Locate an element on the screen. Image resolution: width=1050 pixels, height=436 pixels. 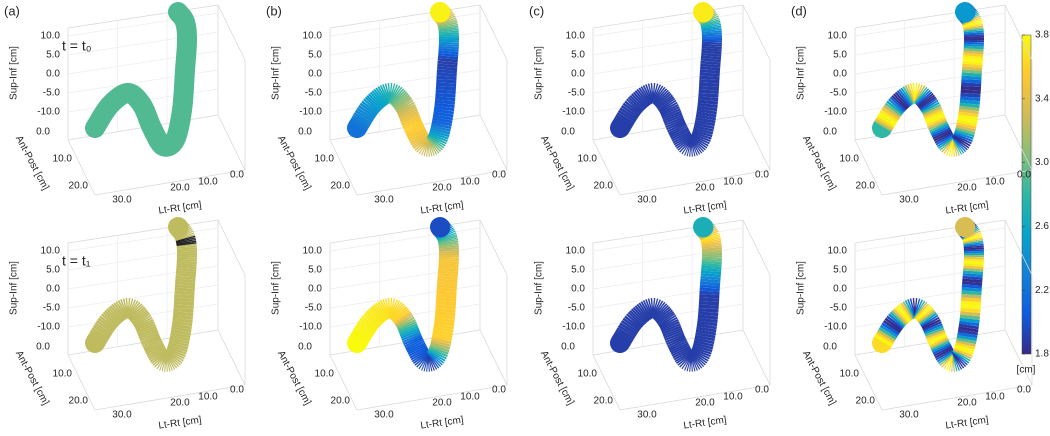
z-tick-label: 10.0 is located at coordinates (838, 251).